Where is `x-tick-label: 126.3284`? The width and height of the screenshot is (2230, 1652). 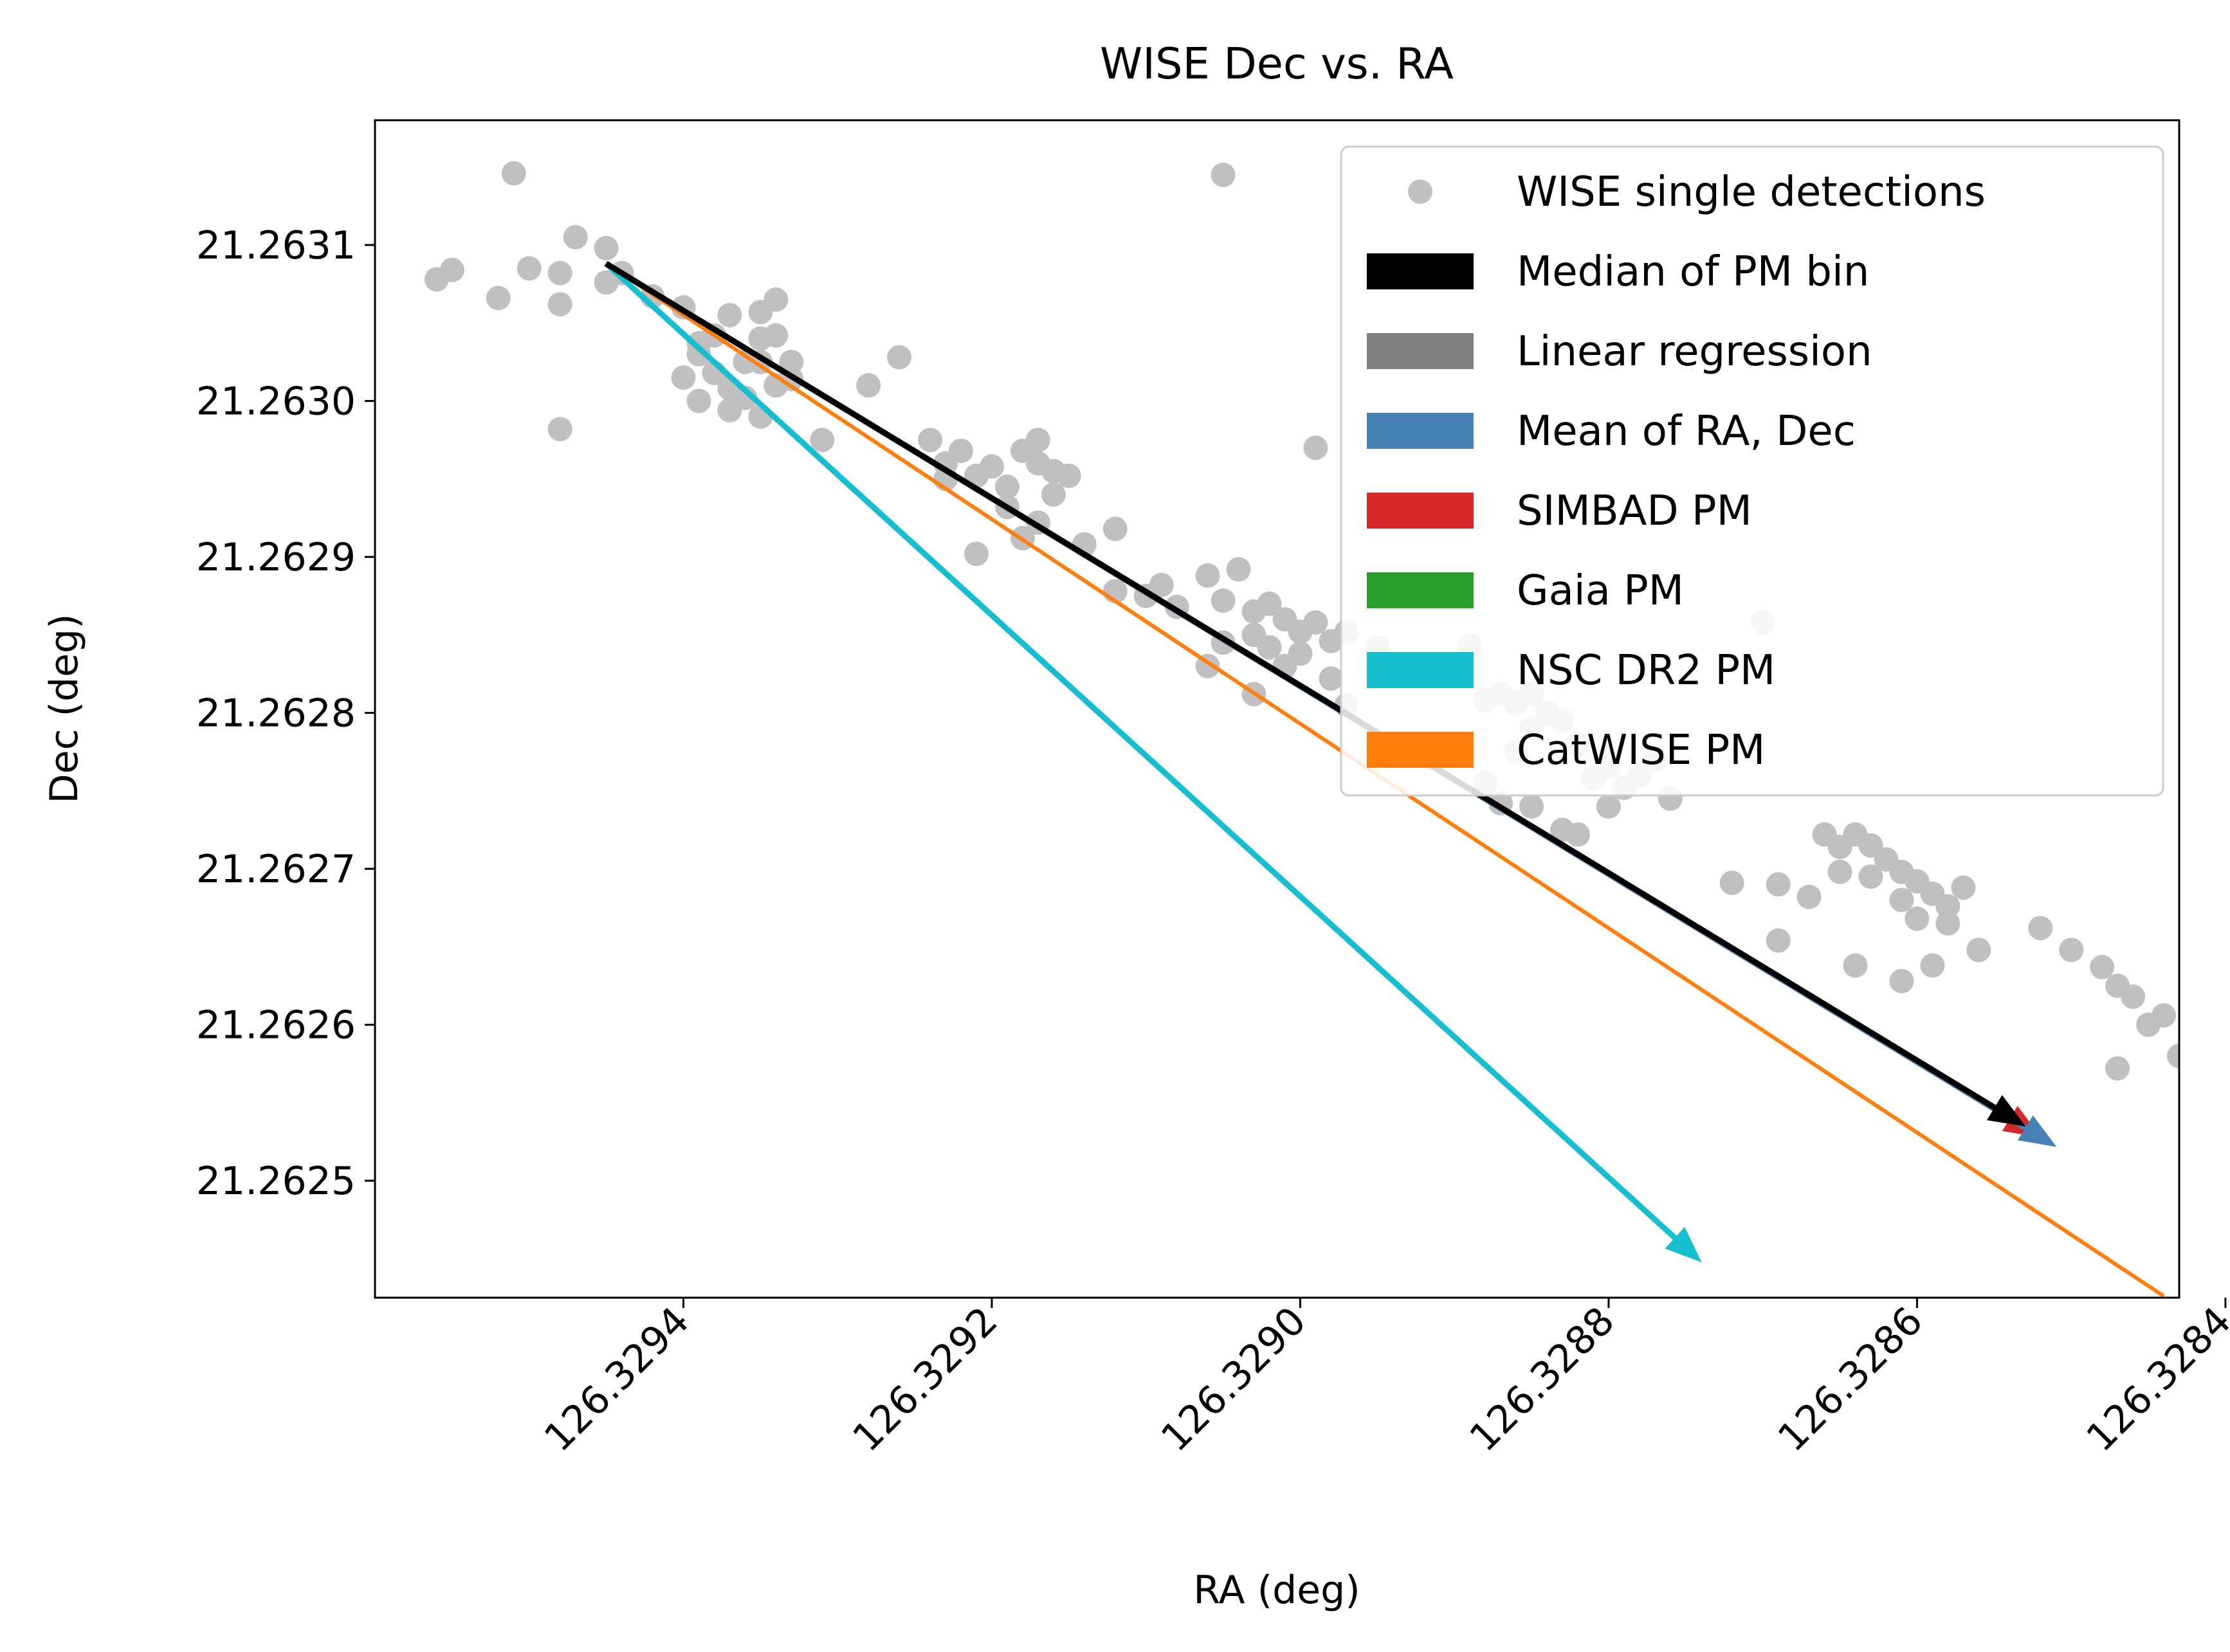
x-tick-label: 126.3284 is located at coordinates (2154, 1379).